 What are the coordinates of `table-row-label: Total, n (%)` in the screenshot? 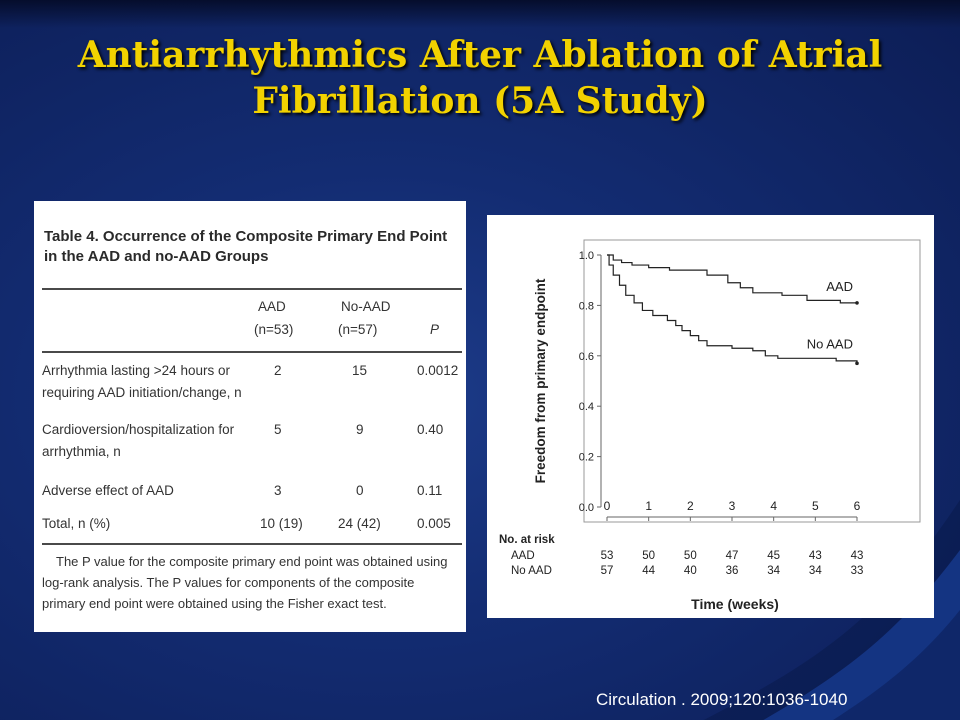 It's located at (76, 523).